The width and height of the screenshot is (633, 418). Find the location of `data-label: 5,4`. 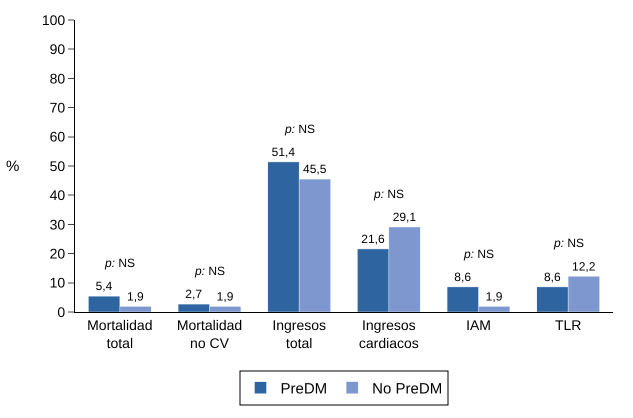

data-label: 5,4 is located at coordinates (104, 286).